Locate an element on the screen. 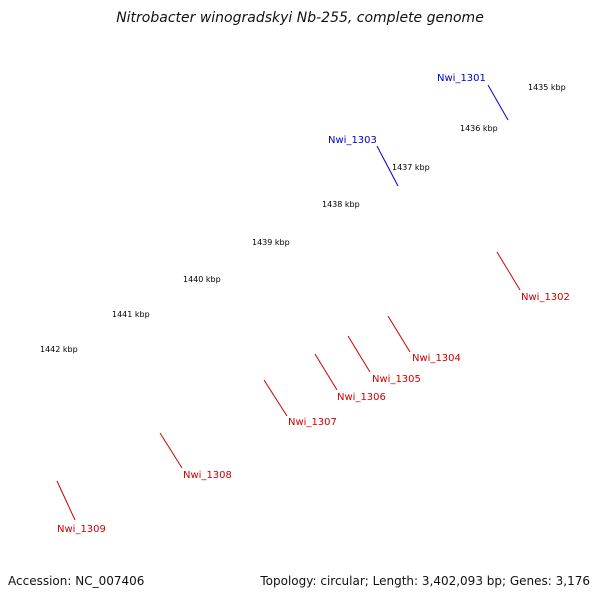 The height and width of the screenshot is (600, 600). kbp-tick-label: 1441 kbp is located at coordinates (131, 314).